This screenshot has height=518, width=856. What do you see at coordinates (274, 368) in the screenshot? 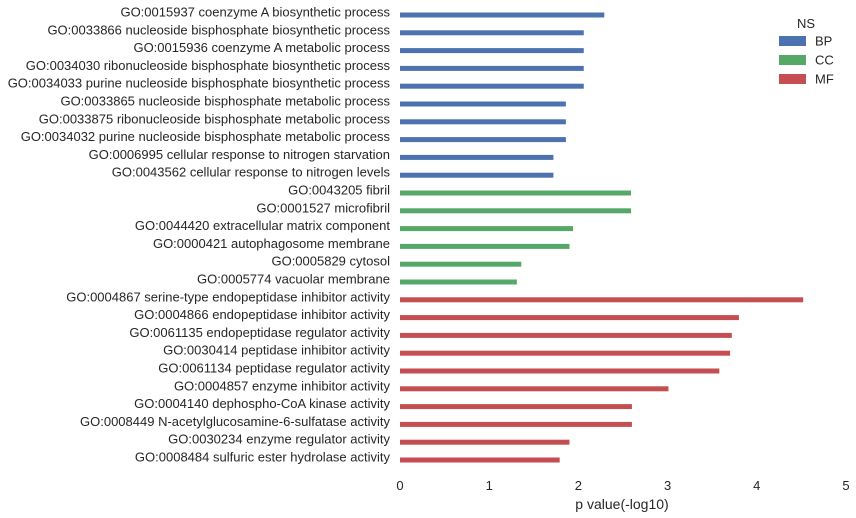
I see `category-label: GO:0061134 peptidase regulator activity` at bounding box center [274, 368].